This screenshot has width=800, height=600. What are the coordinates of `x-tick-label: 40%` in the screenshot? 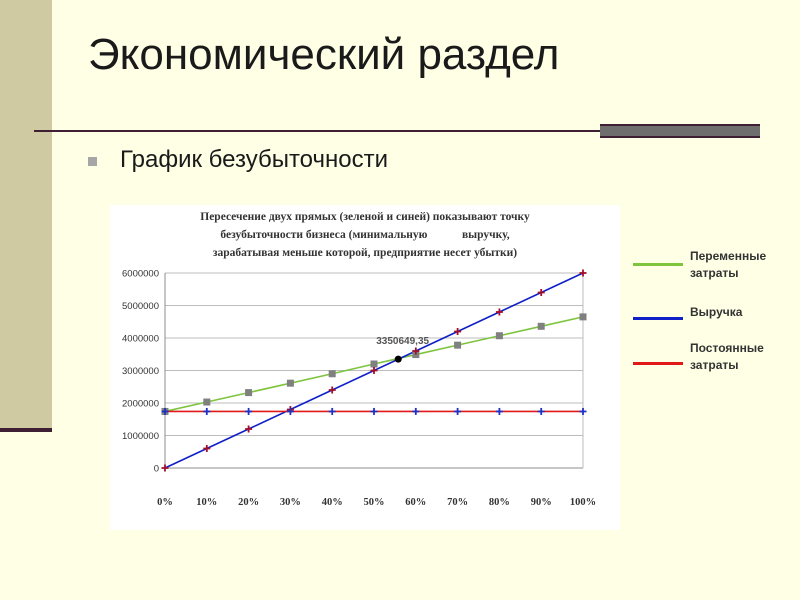 It's located at (332, 502).